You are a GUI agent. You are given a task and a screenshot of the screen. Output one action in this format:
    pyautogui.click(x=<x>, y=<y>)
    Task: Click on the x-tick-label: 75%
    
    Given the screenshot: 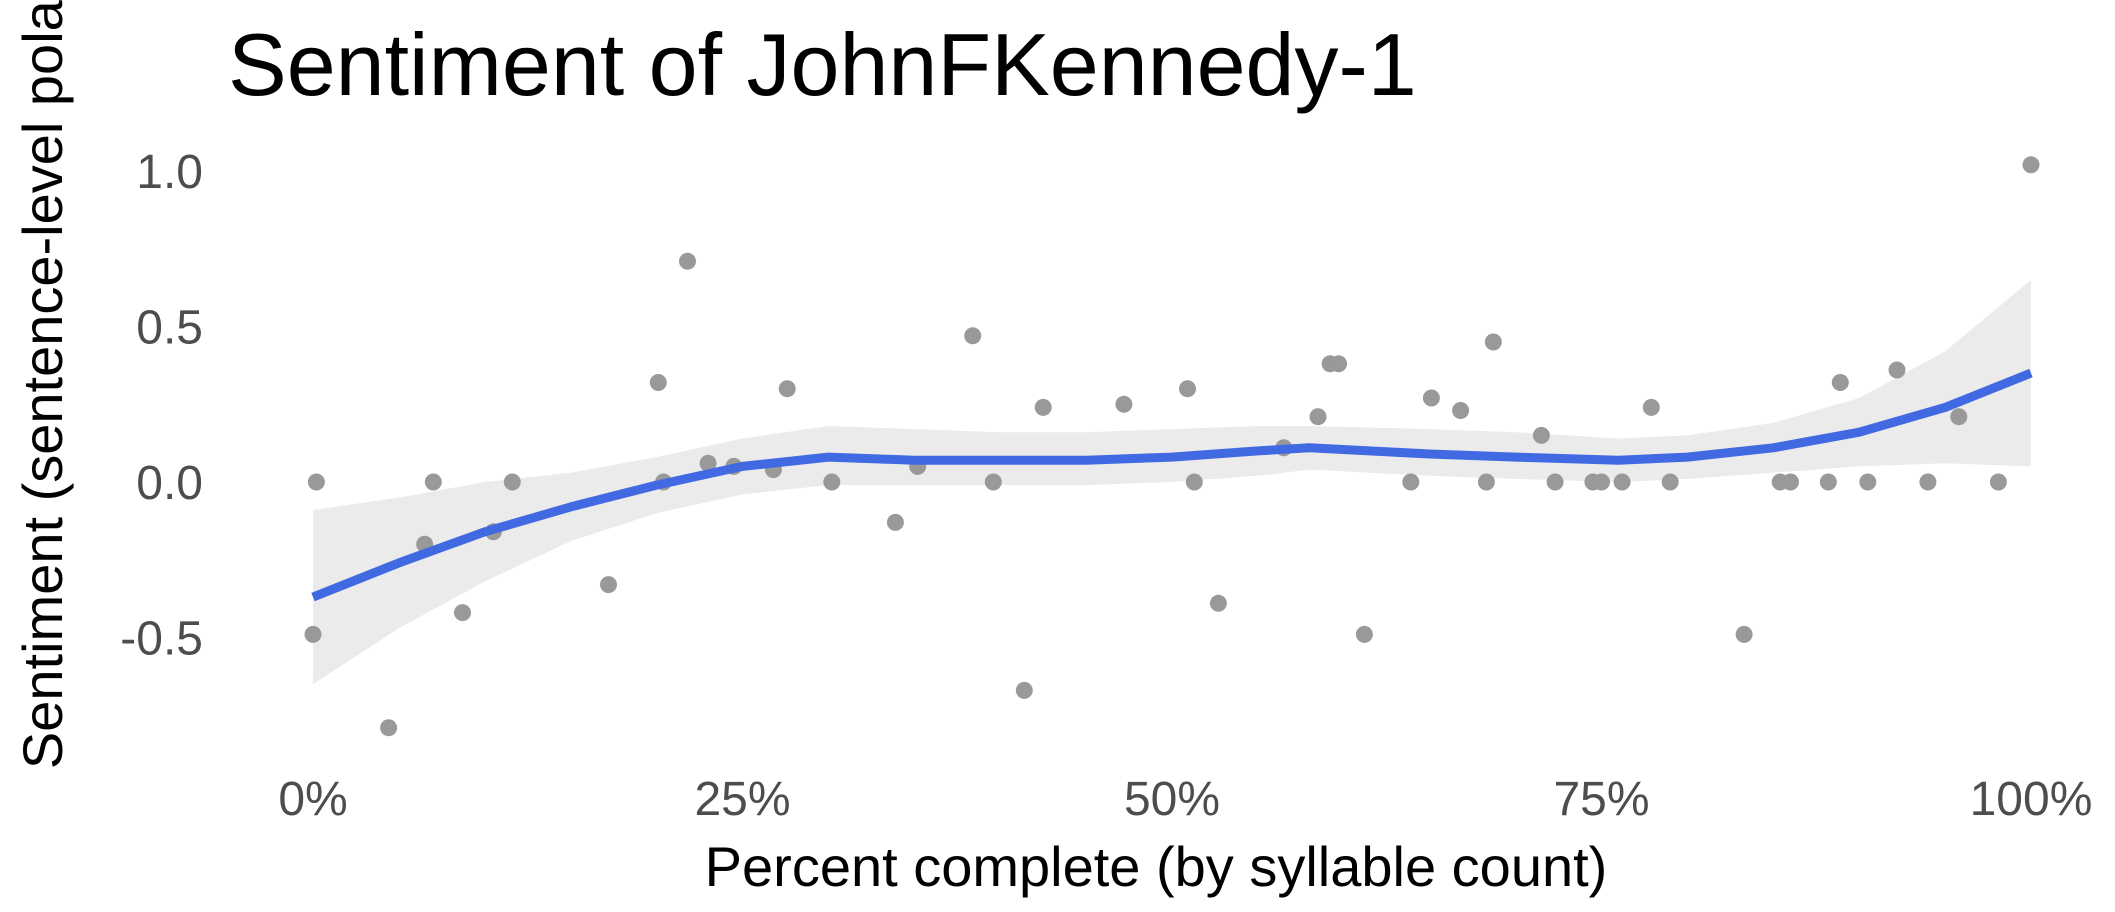 What is the action you would take?
    pyautogui.click(x=1601, y=799)
    